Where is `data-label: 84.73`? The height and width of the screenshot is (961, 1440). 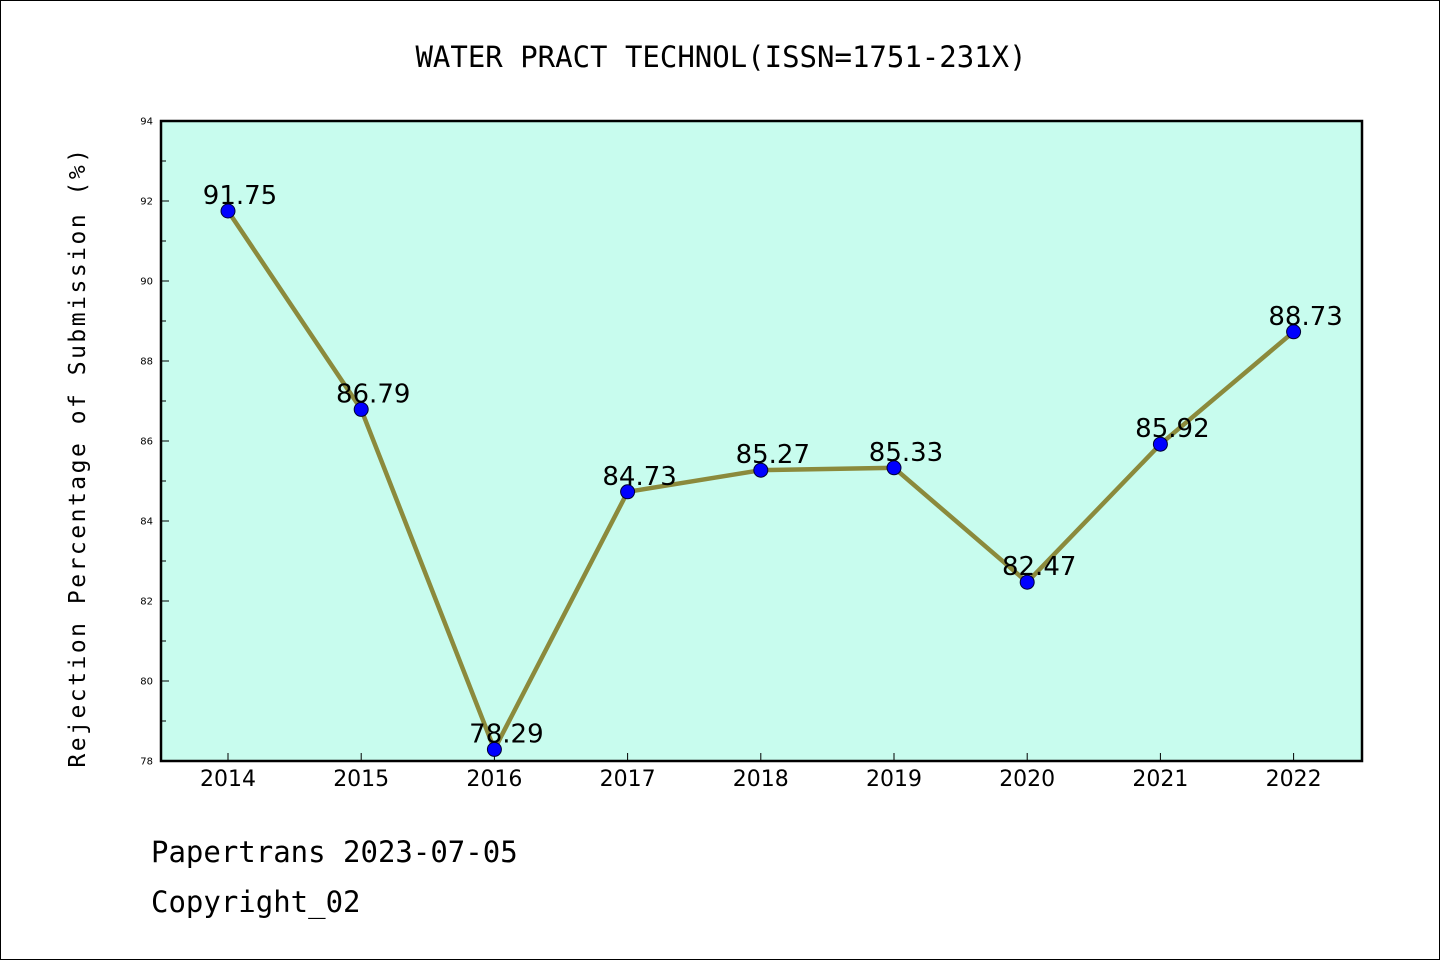
data-label: 84.73 is located at coordinates (639, 477).